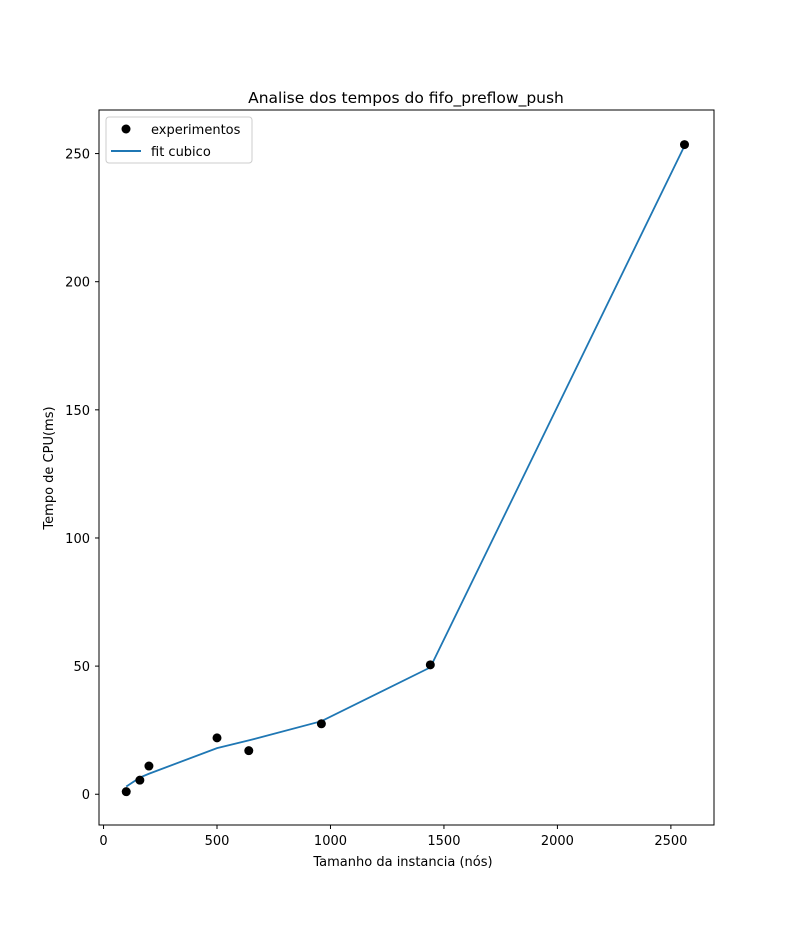 The width and height of the screenshot is (793, 927). What do you see at coordinates (49, 468) in the screenshot?
I see `y-axis-label: Tempo de CPU(ms)` at bounding box center [49, 468].